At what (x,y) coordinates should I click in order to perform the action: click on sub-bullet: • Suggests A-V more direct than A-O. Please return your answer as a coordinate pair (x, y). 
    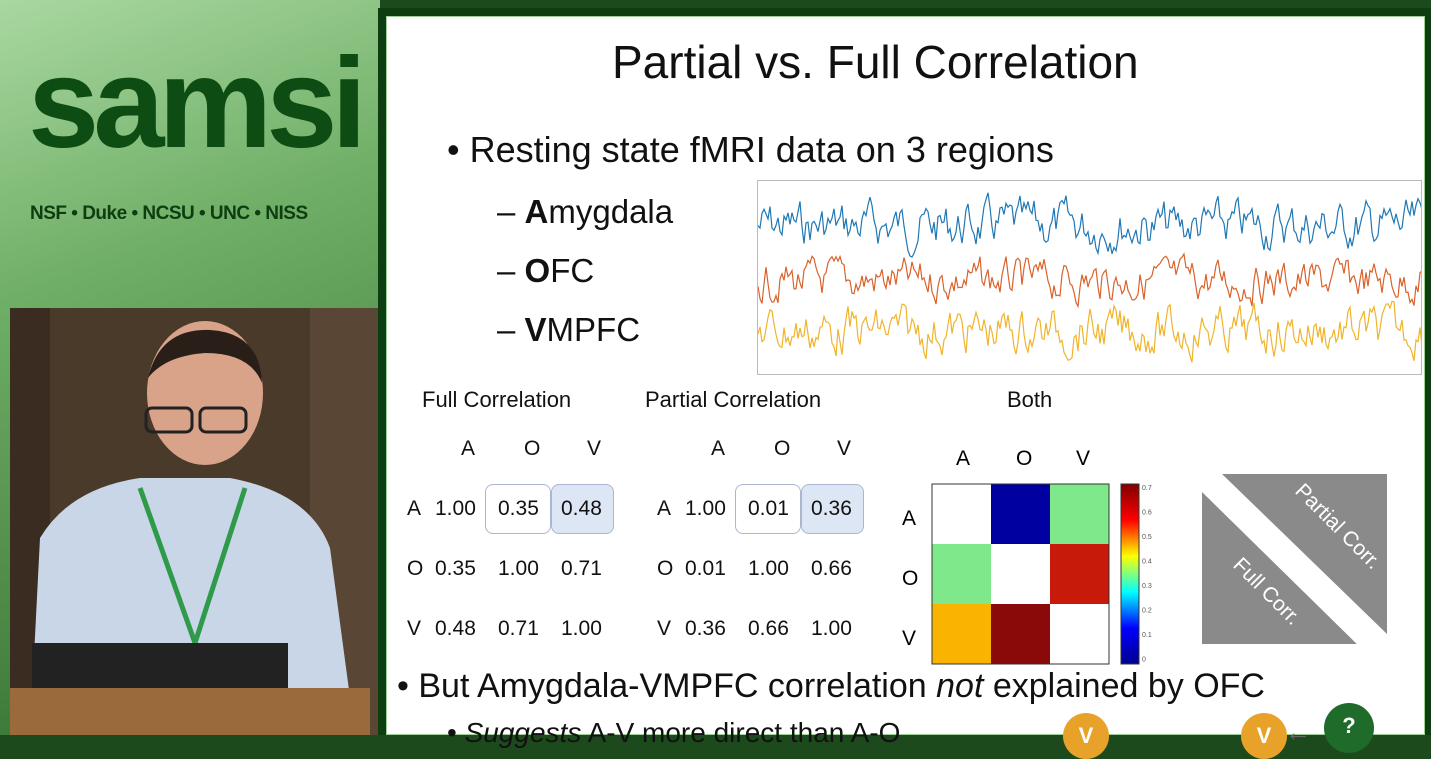
    Looking at the image, I should click on (674, 732).